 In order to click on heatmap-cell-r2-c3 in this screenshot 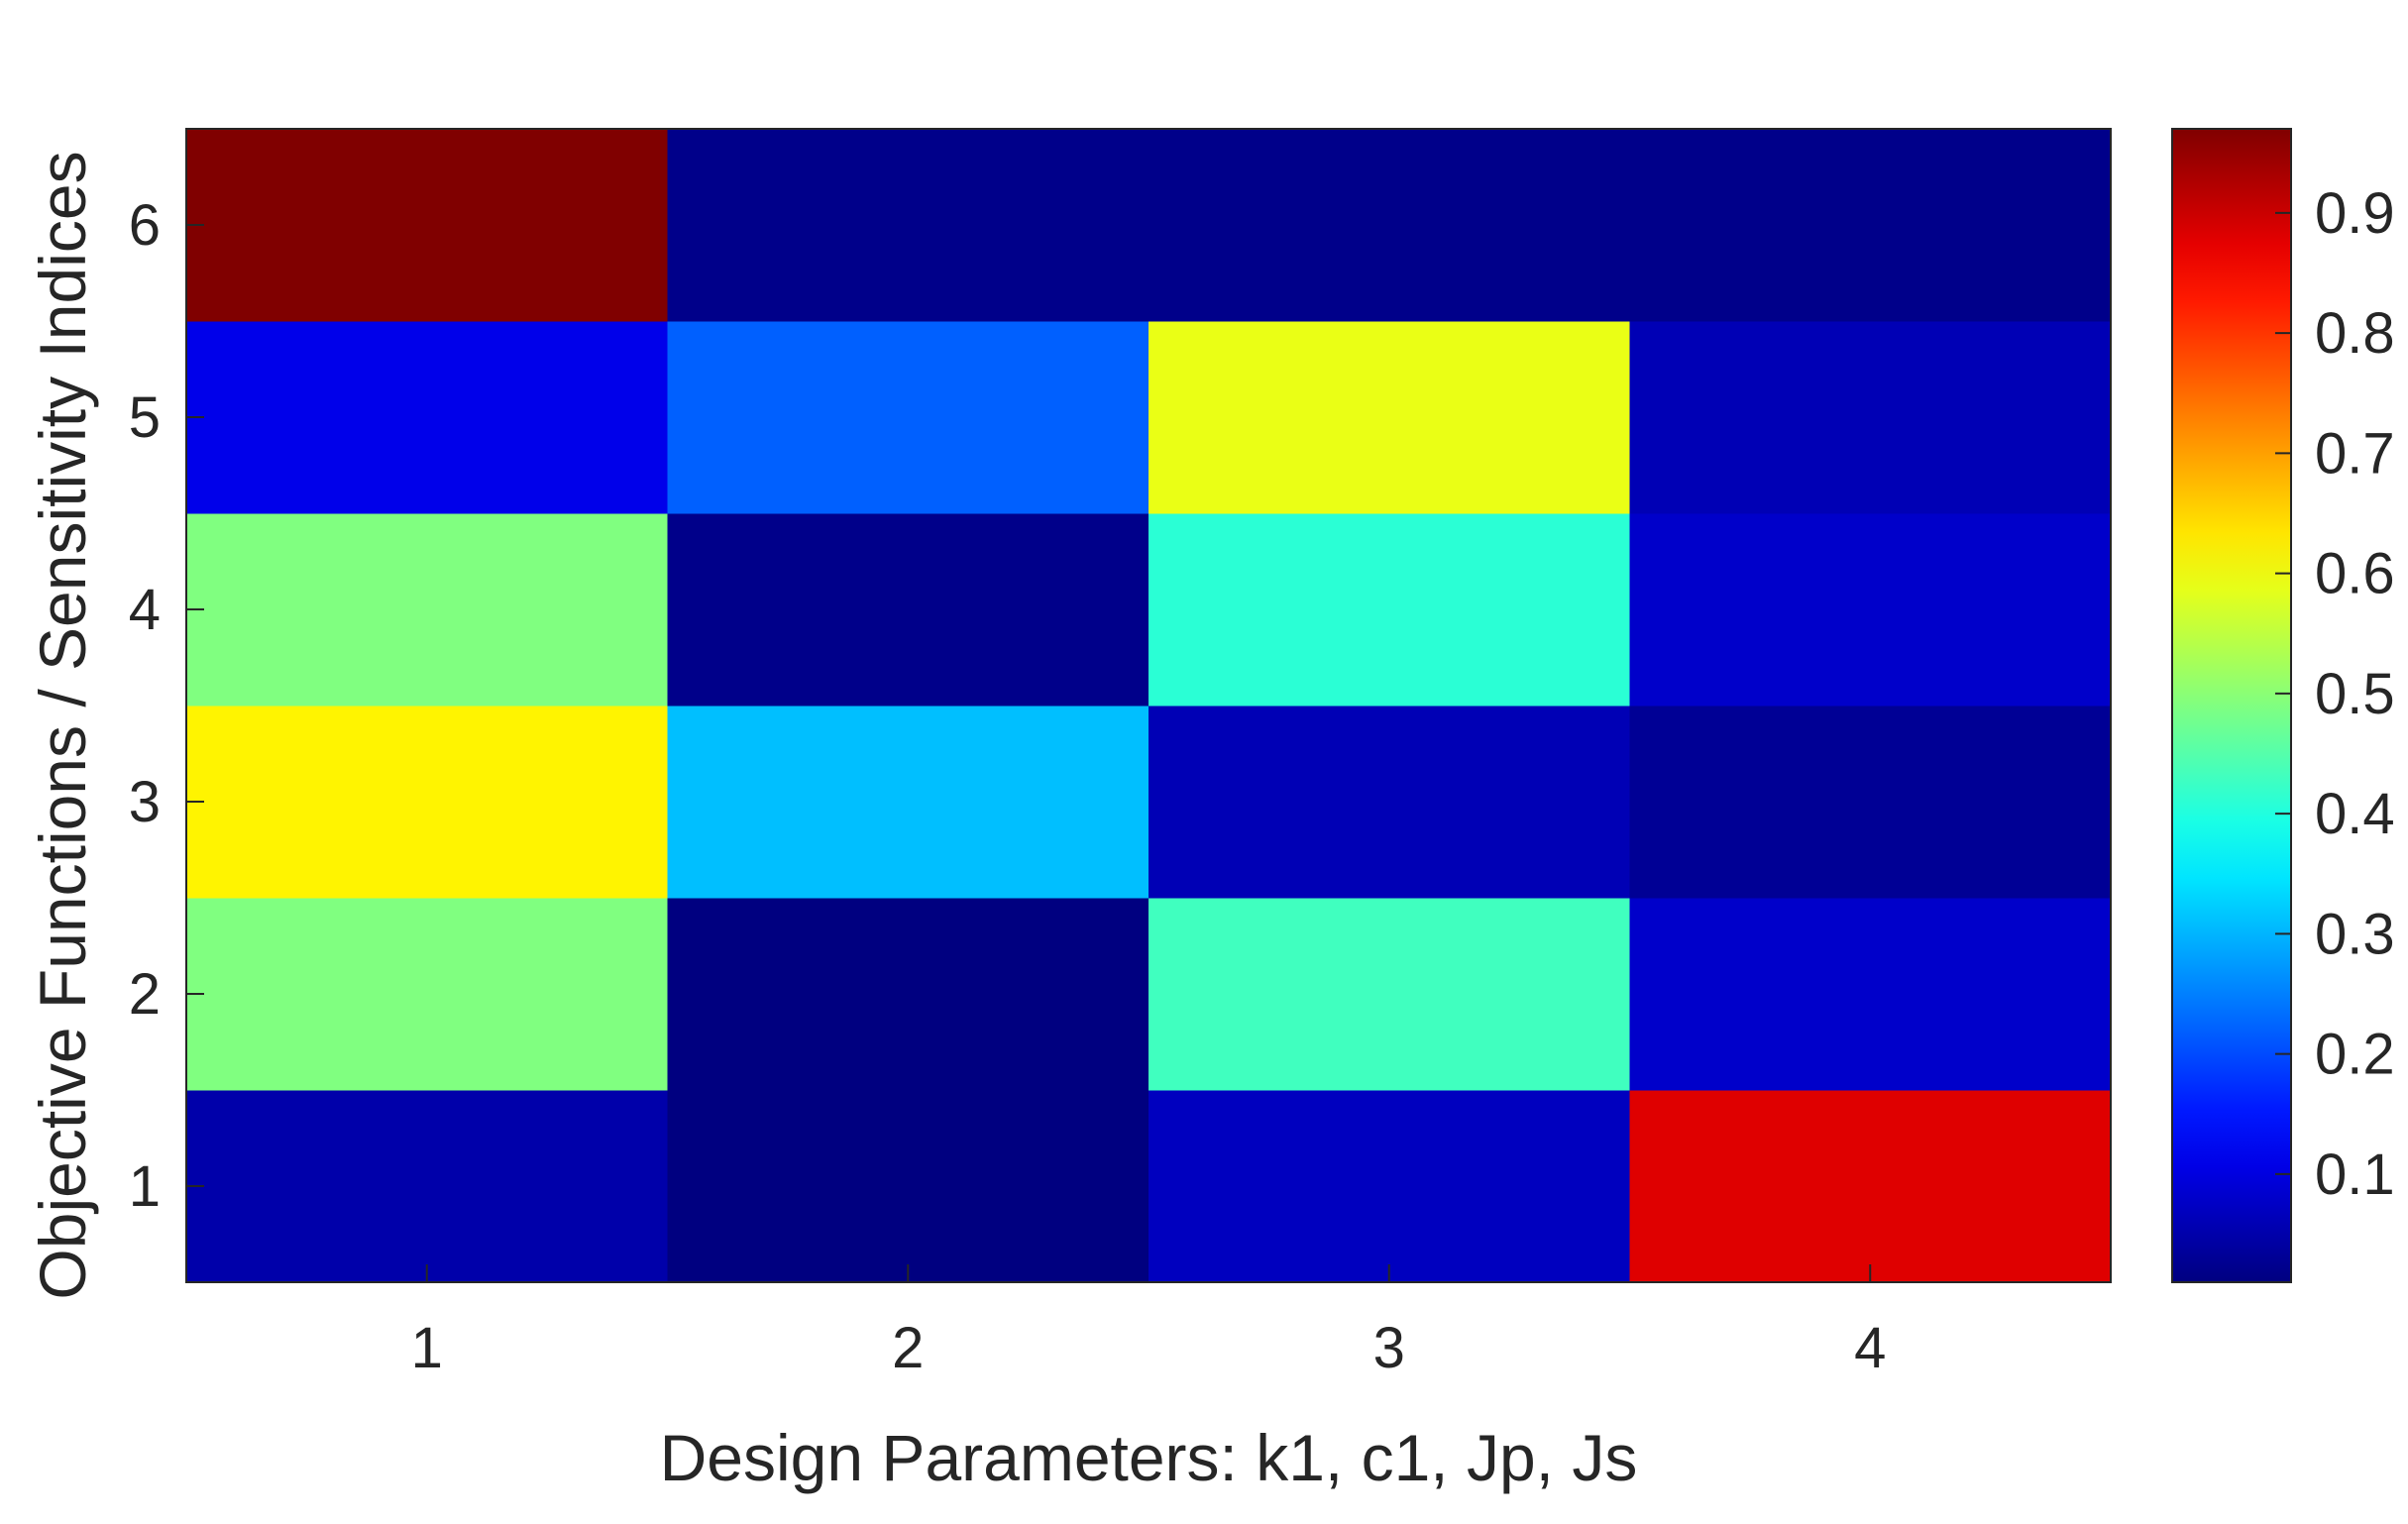, I will do `click(1389, 994)`.